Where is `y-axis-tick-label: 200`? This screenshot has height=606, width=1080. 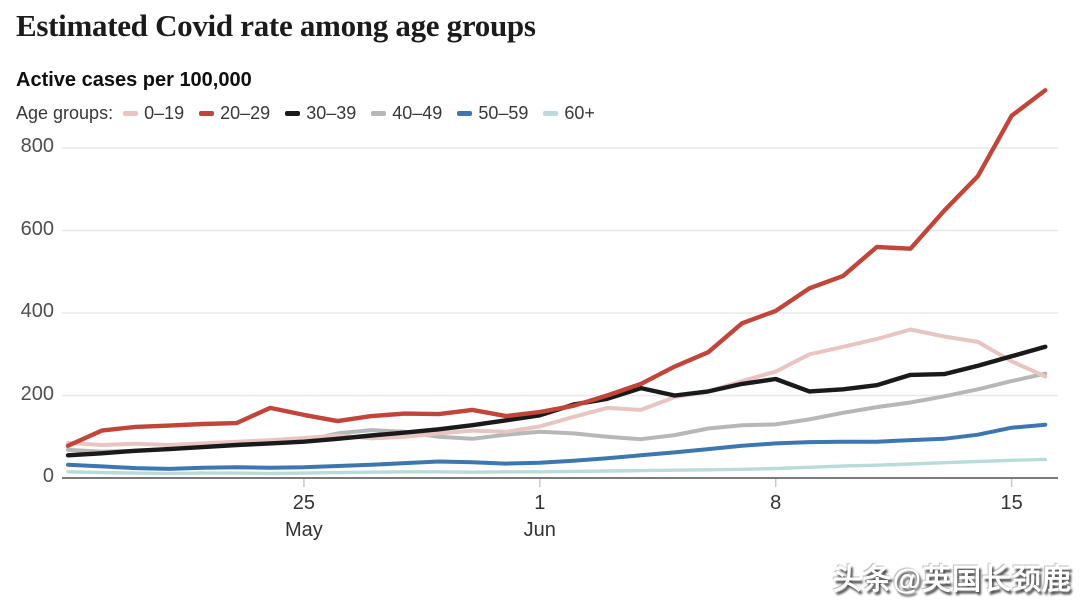
y-axis-tick-label: 200 is located at coordinates (37, 393).